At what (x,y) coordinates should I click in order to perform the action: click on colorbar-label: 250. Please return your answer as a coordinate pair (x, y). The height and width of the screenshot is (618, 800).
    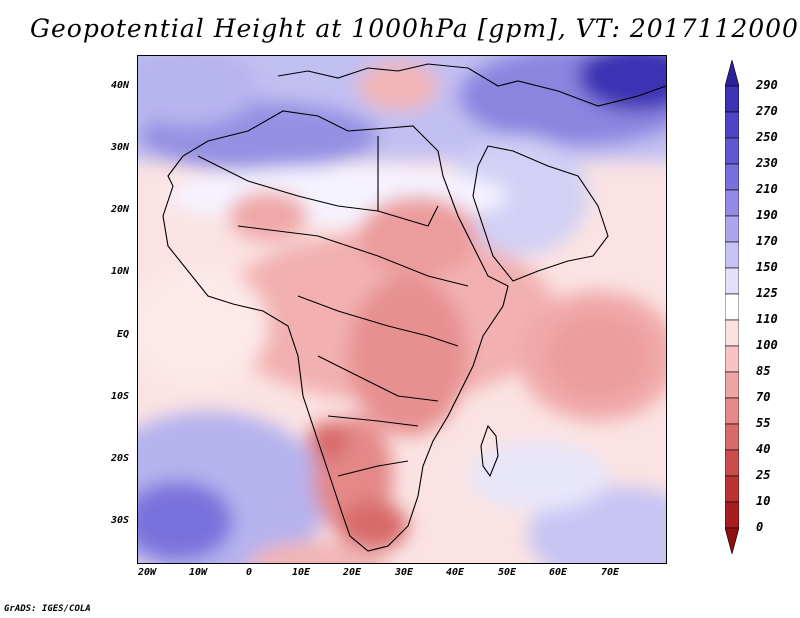
    Looking at the image, I should click on (767, 137).